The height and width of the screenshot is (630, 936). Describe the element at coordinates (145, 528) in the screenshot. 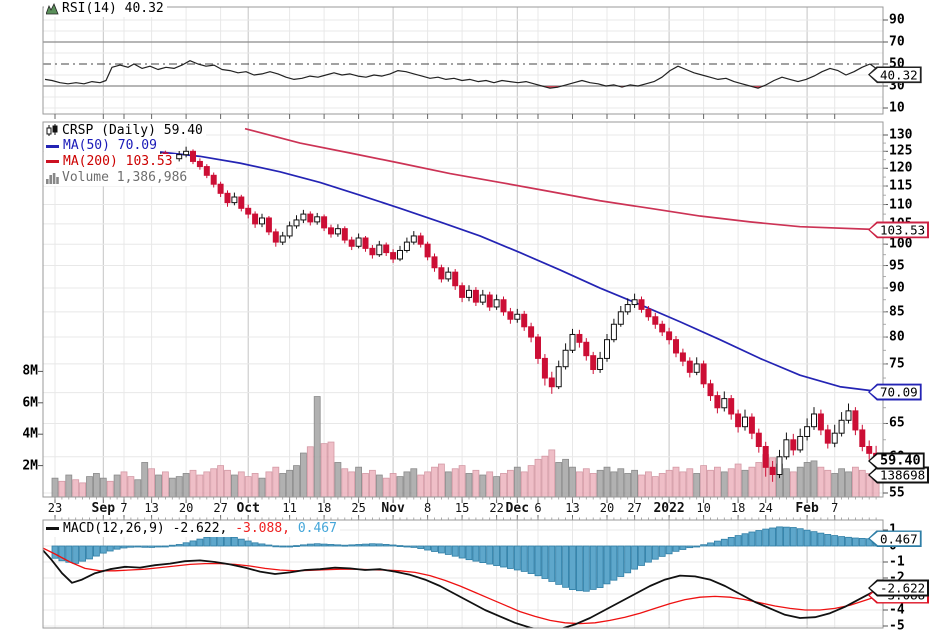

I see `macd-legend-label: MACD(12,26,9) -2.622,` at that location.